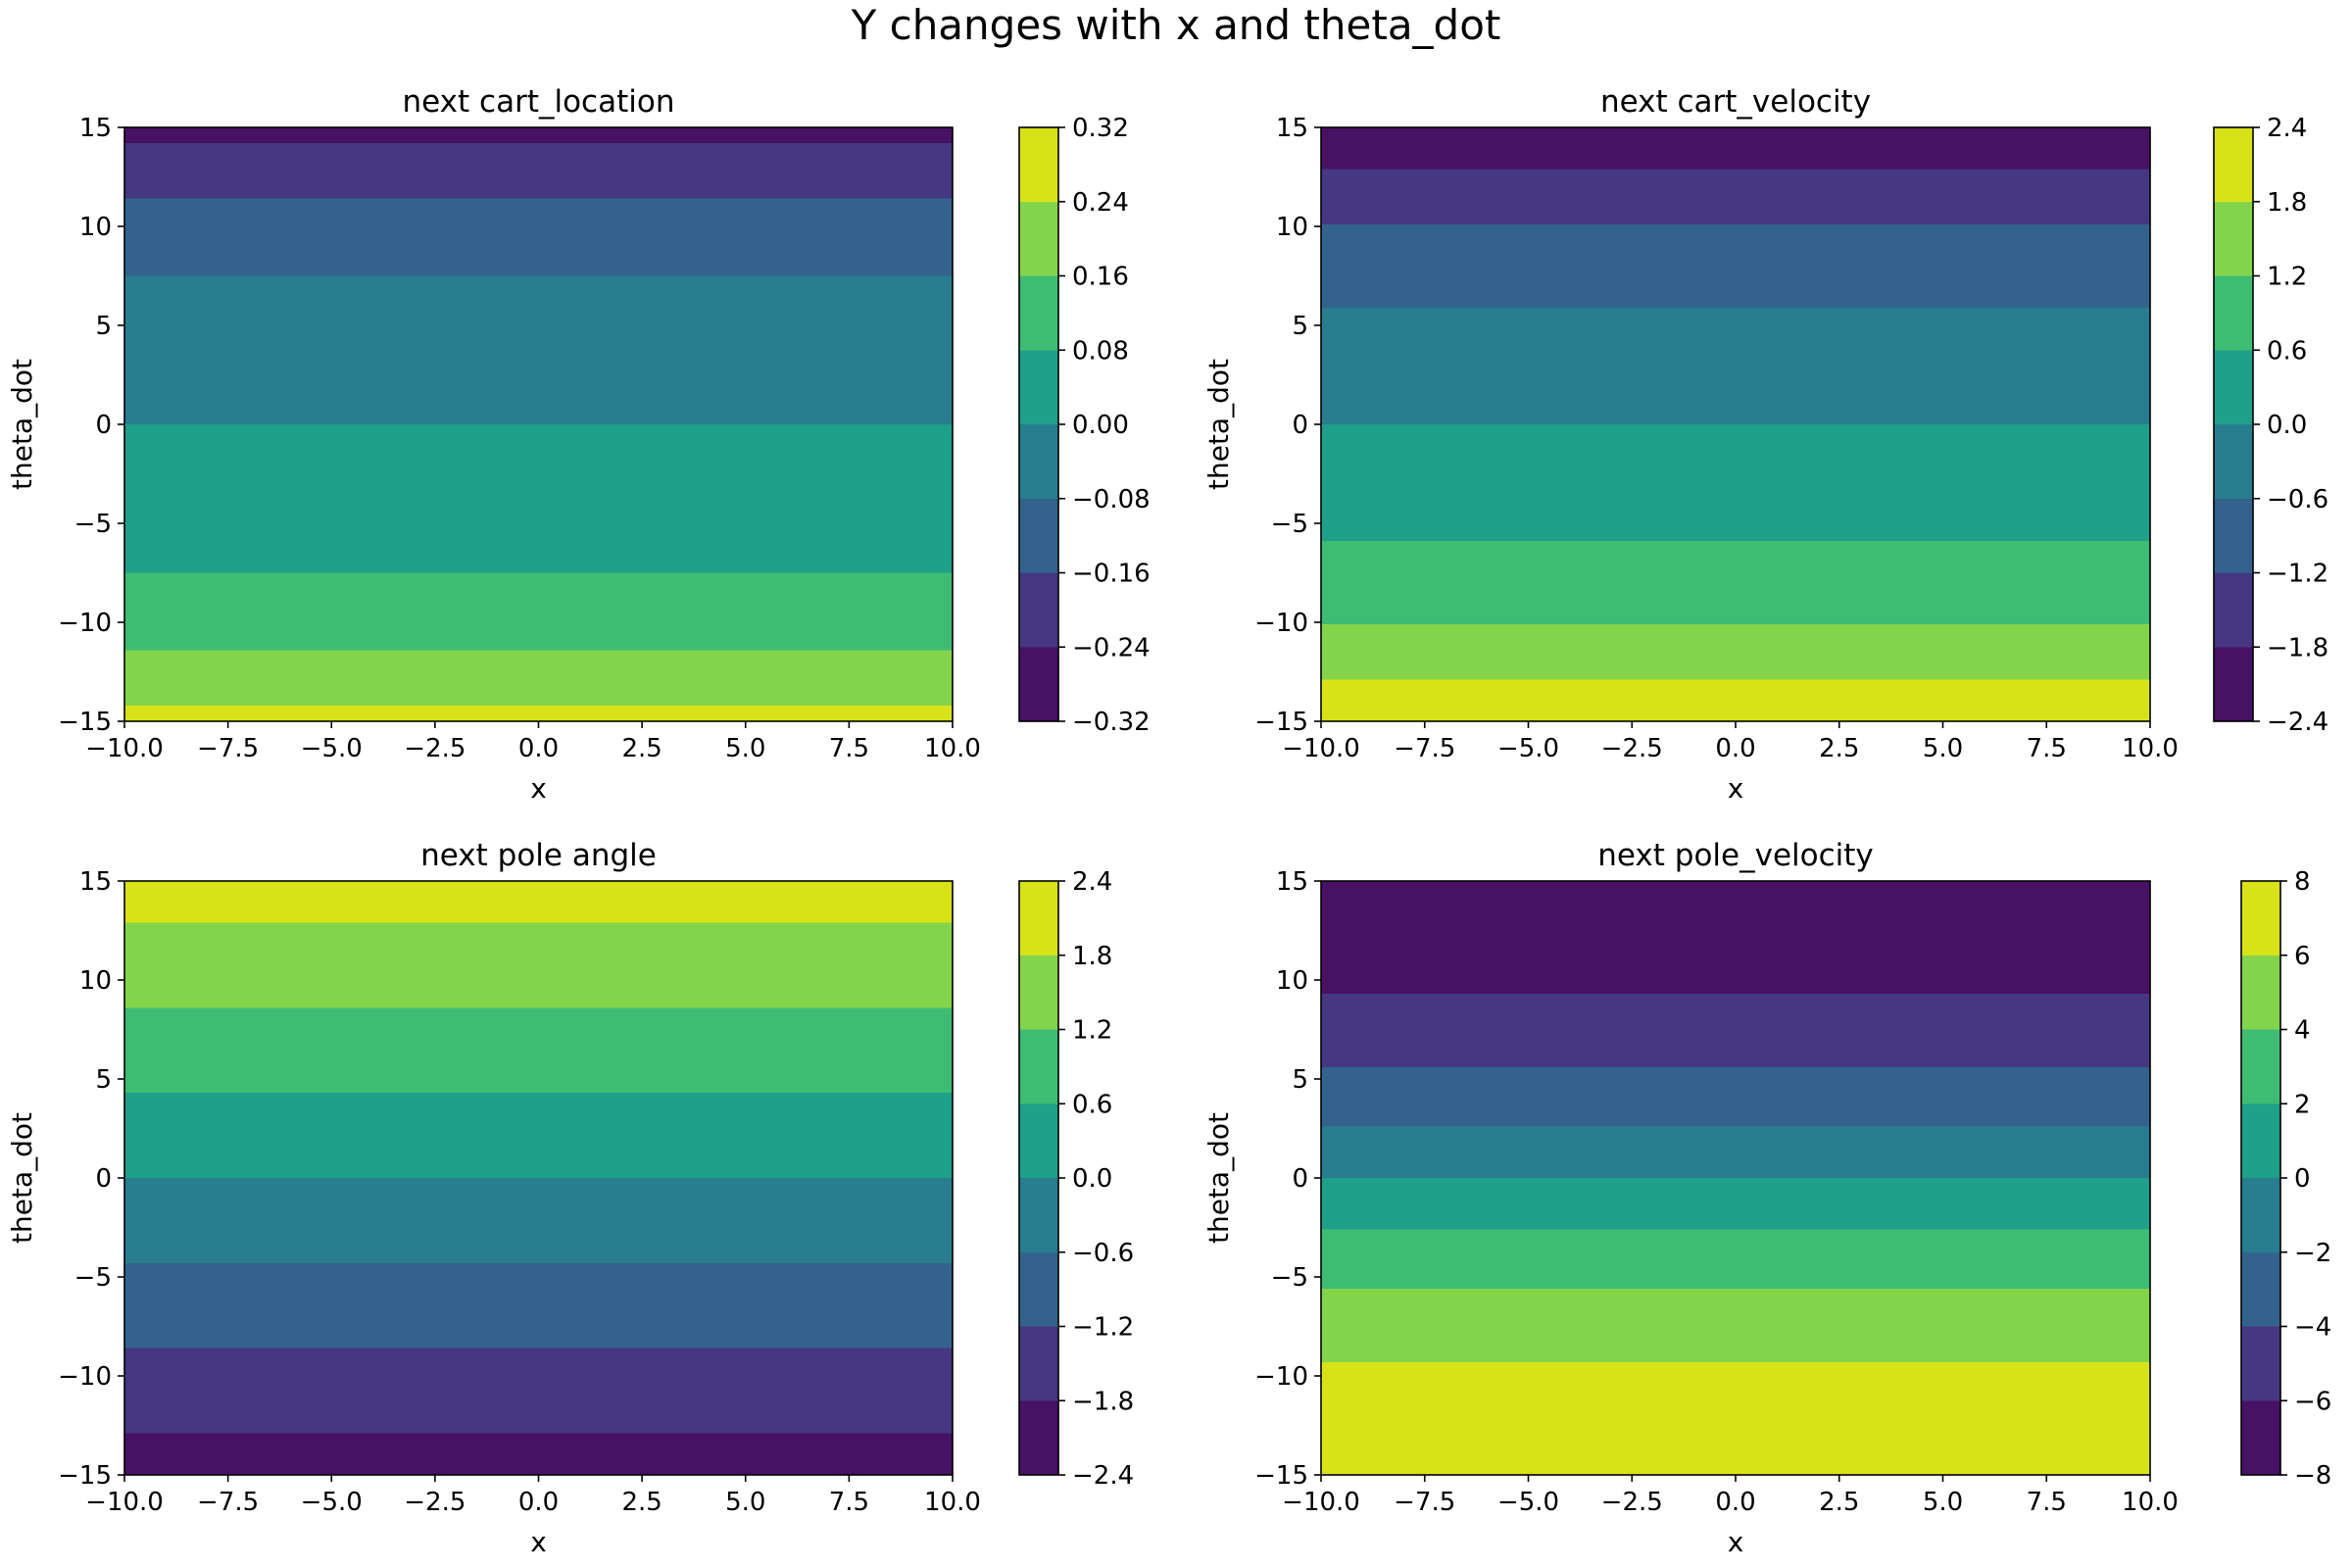 The image size is (2352, 1568). Describe the element at coordinates (2312, 1401) in the screenshot. I see `colorbar-tick-label: −6` at that location.